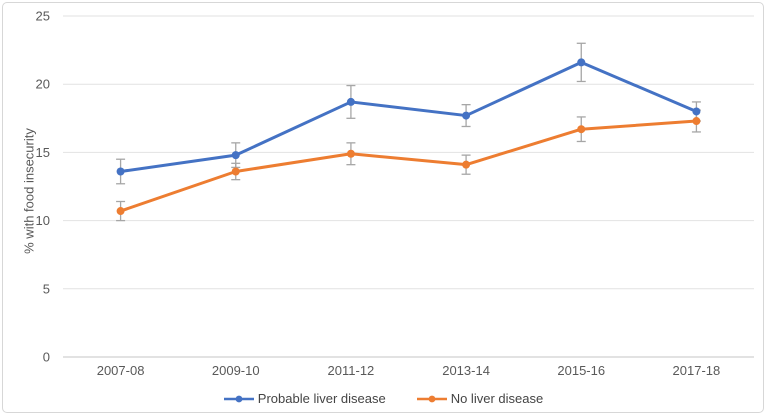  What do you see at coordinates (466, 370) in the screenshot?
I see `x-tick-label: 2013-14` at bounding box center [466, 370].